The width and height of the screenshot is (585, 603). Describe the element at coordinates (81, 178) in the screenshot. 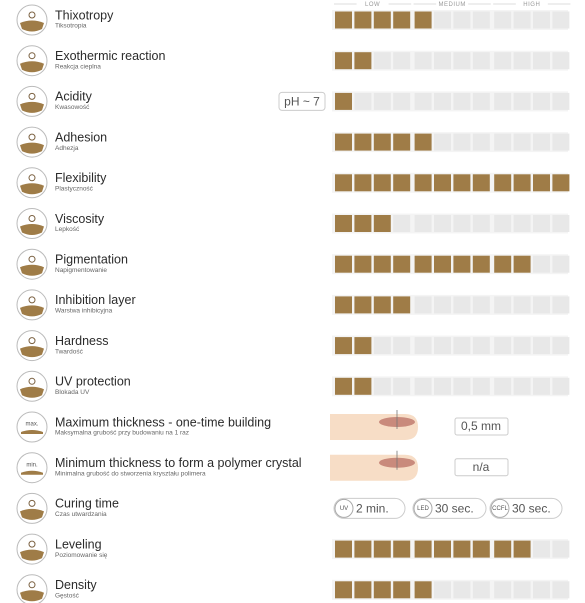

I see `row-title: Flexibility` at that location.